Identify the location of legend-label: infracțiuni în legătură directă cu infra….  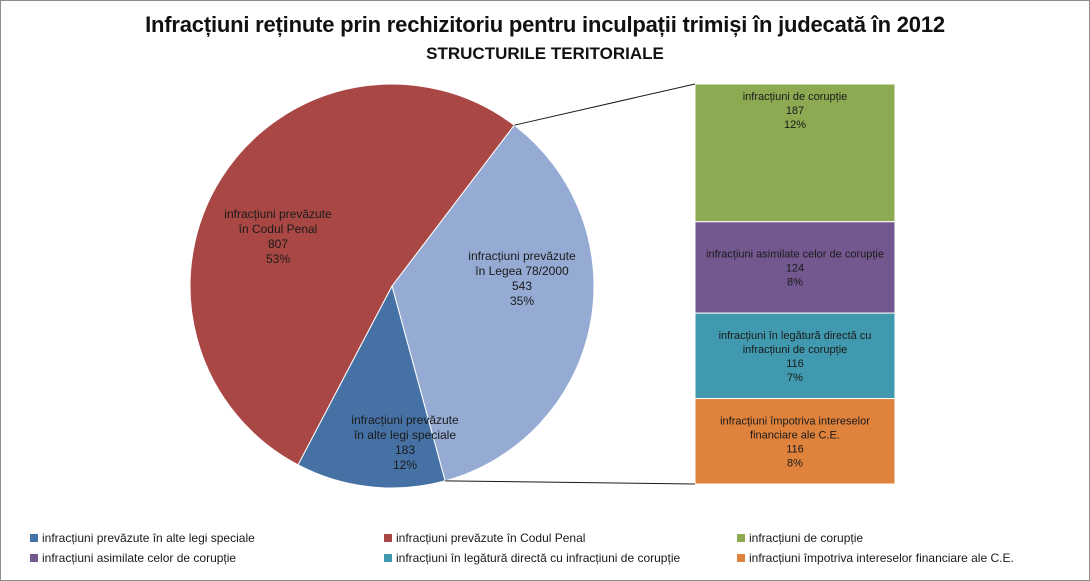
(538, 558).